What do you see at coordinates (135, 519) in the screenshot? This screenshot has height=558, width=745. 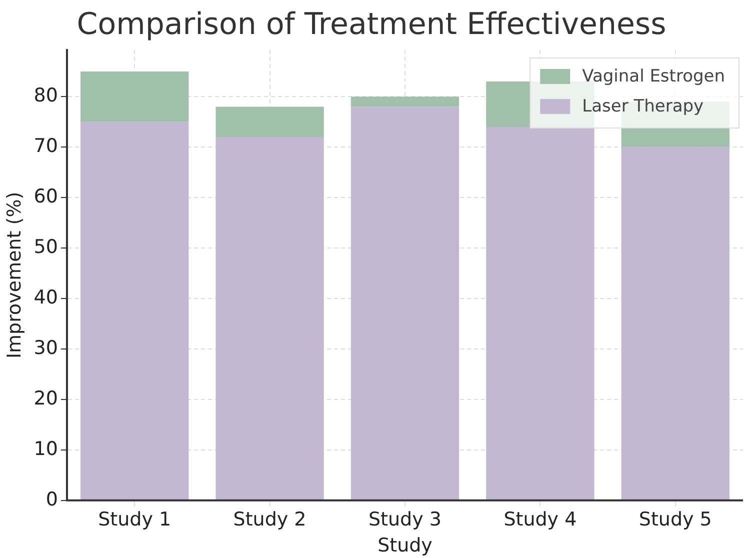 I see `x-tick-label: Study 1` at bounding box center [135, 519].